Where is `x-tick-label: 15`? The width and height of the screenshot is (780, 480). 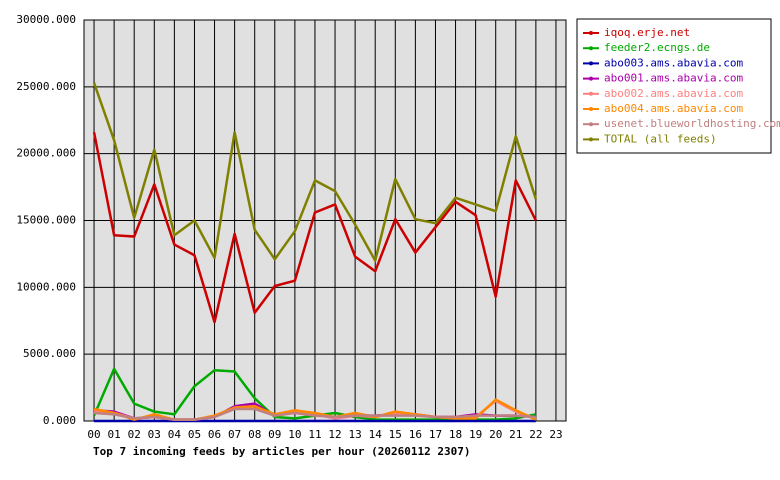 x-tick-label: 15 is located at coordinates (395, 434).